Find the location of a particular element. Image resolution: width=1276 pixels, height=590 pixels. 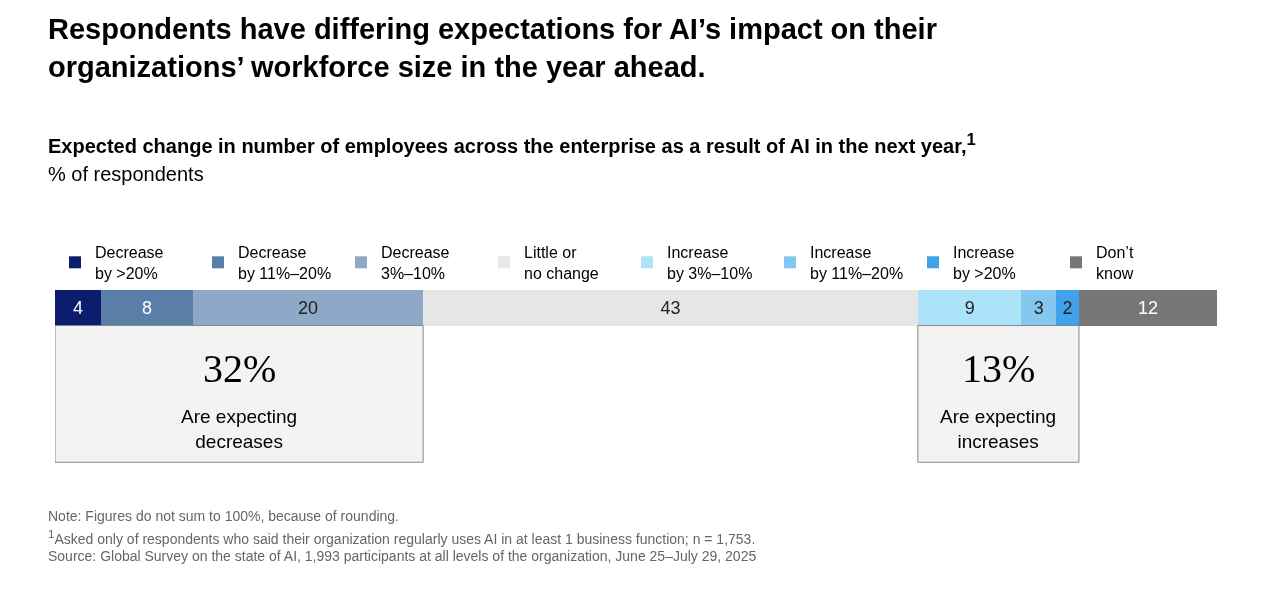

data-label: 12 is located at coordinates (1147, 307).